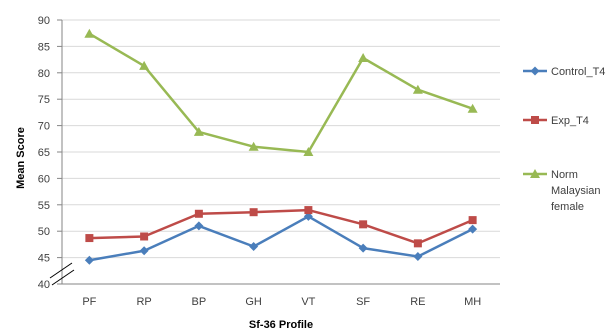 Image resolution: width=608 pixels, height=333 pixels. What do you see at coordinates (564, 139) in the screenshot?
I see `legend: Control_T4 Exp_T4 Norm Malaysian female` at bounding box center [564, 139].